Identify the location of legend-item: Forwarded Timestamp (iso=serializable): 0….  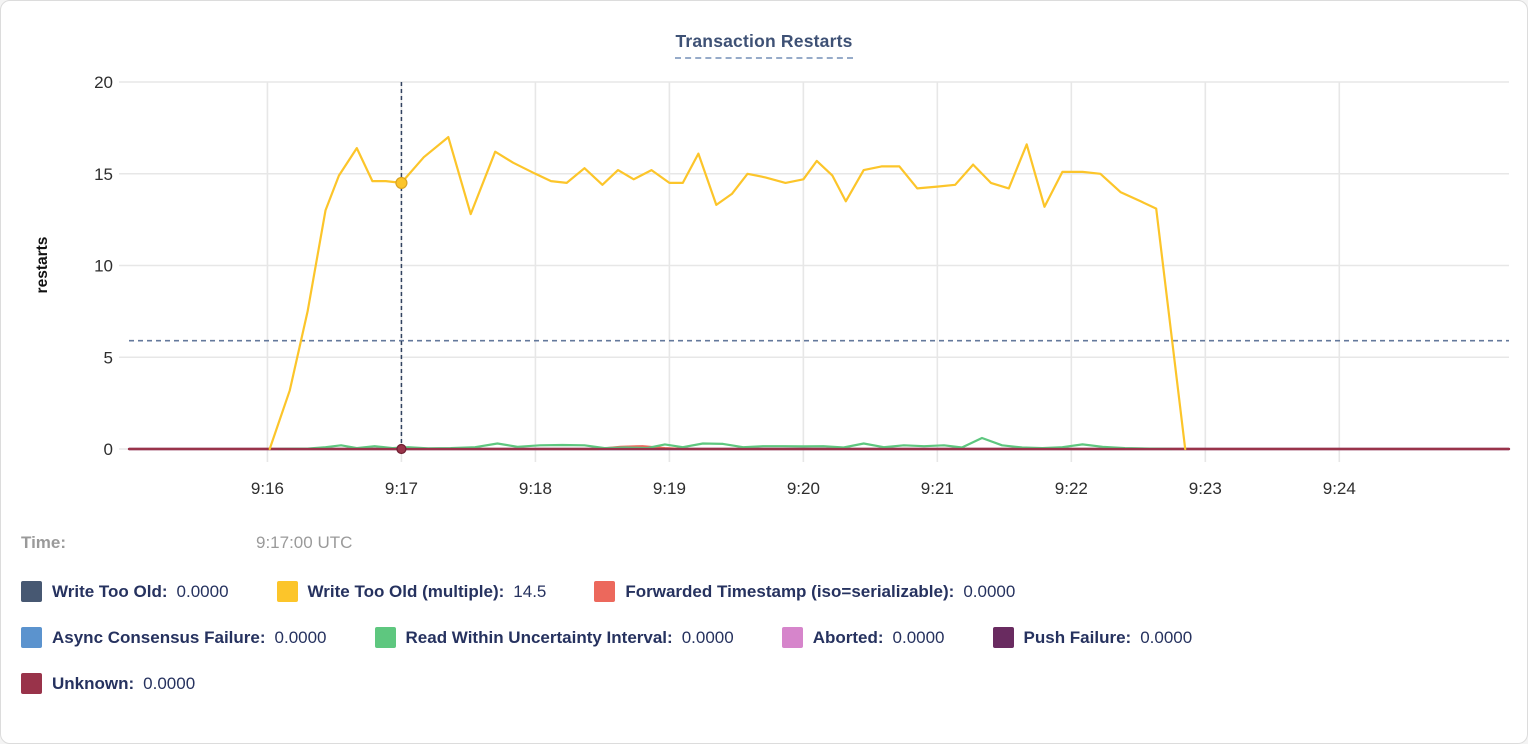
(804, 591).